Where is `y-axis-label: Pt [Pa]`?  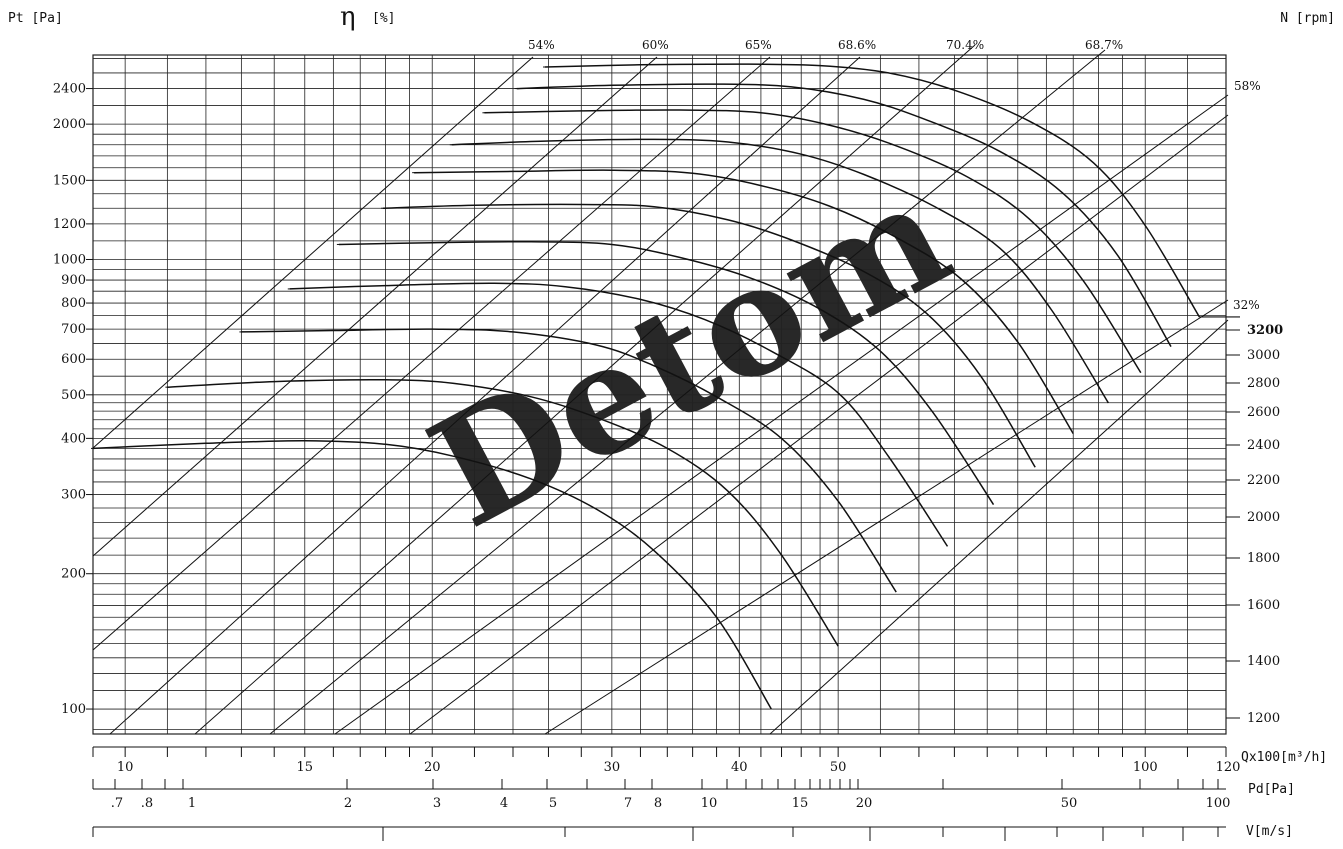
y-axis-label: Pt [Pa] is located at coordinates (35, 18).